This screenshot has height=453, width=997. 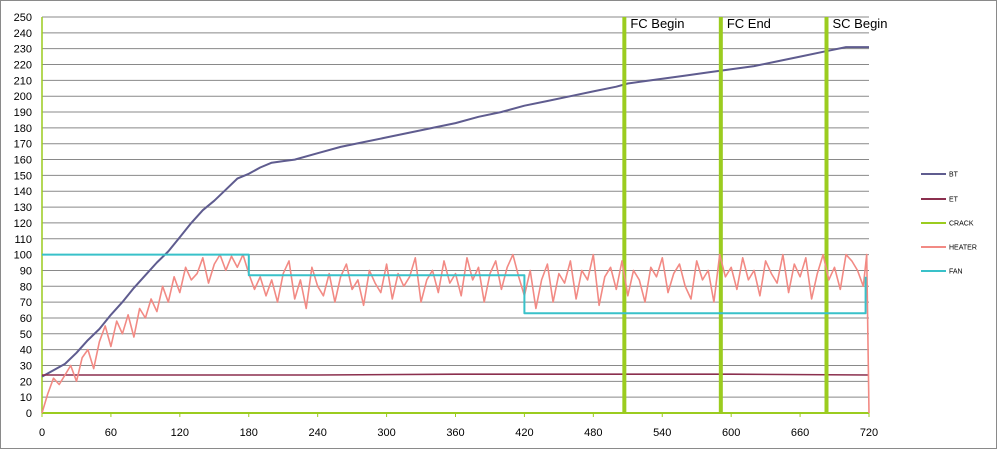 What do you see at coordinates (593, 433) in the screenshot?
I see `x-tick-label: 480` at bounding box center [593, 433].